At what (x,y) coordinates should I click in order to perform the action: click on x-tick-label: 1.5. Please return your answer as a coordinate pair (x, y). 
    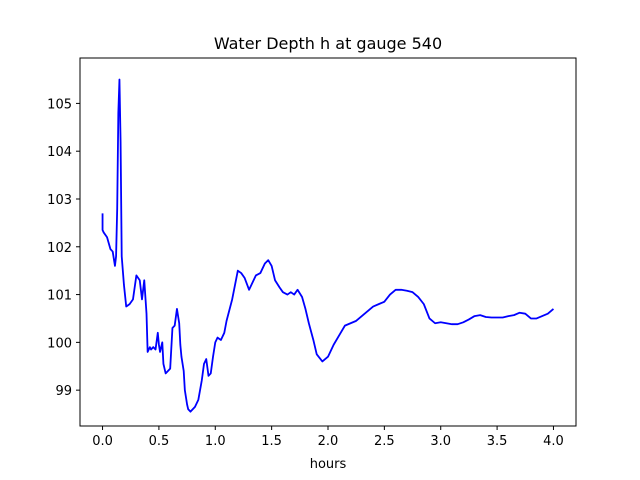
    Looking at the image, I should click on (271, 441).